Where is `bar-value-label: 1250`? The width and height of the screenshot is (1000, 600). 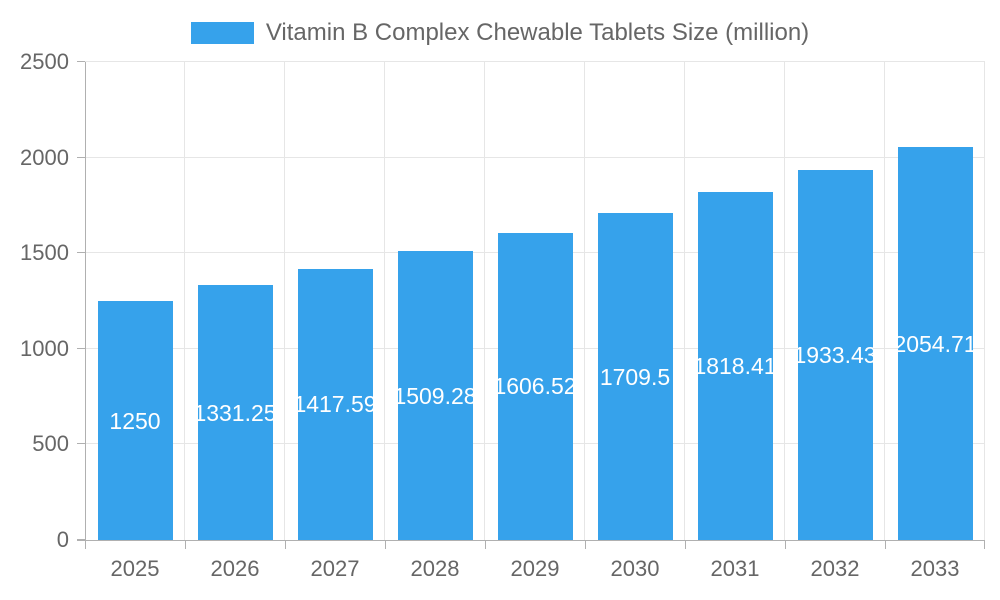 bar-value-label: 1250 is located at coordinates (135, 420).